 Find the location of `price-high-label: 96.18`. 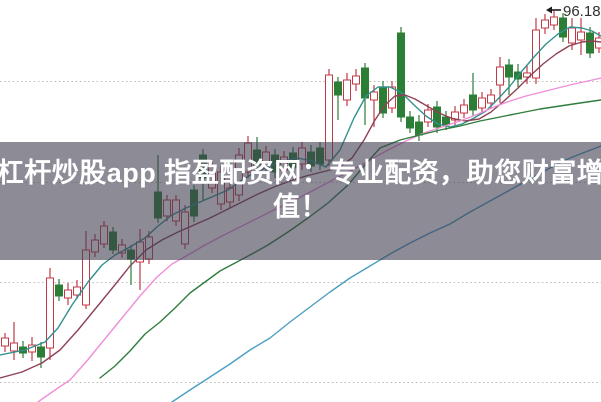

price-high-label: 96.18 is located at coordinates (582, 11).